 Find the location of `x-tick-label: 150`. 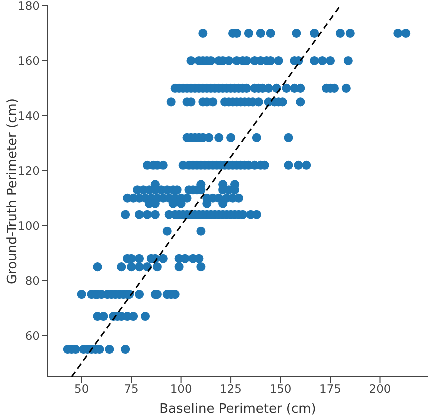

x-tick-label: 150 is located at coordinates (281, 389).